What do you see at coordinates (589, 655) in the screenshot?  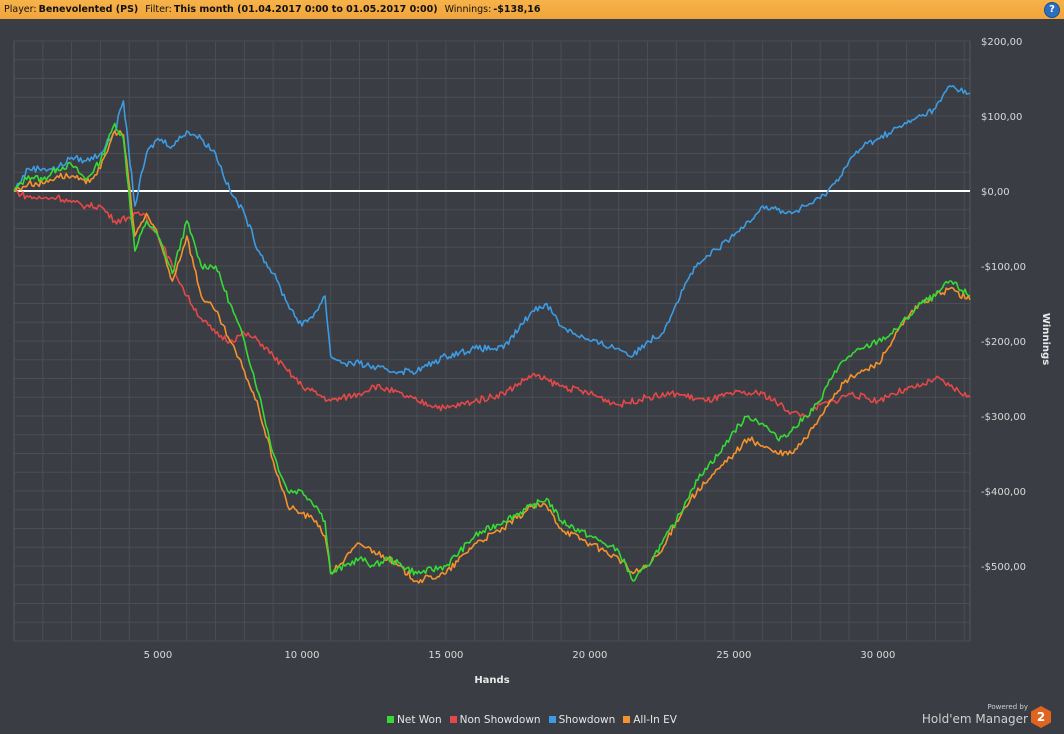 I see `x-tick-label: 20 000` at bounding box center [589, 655].